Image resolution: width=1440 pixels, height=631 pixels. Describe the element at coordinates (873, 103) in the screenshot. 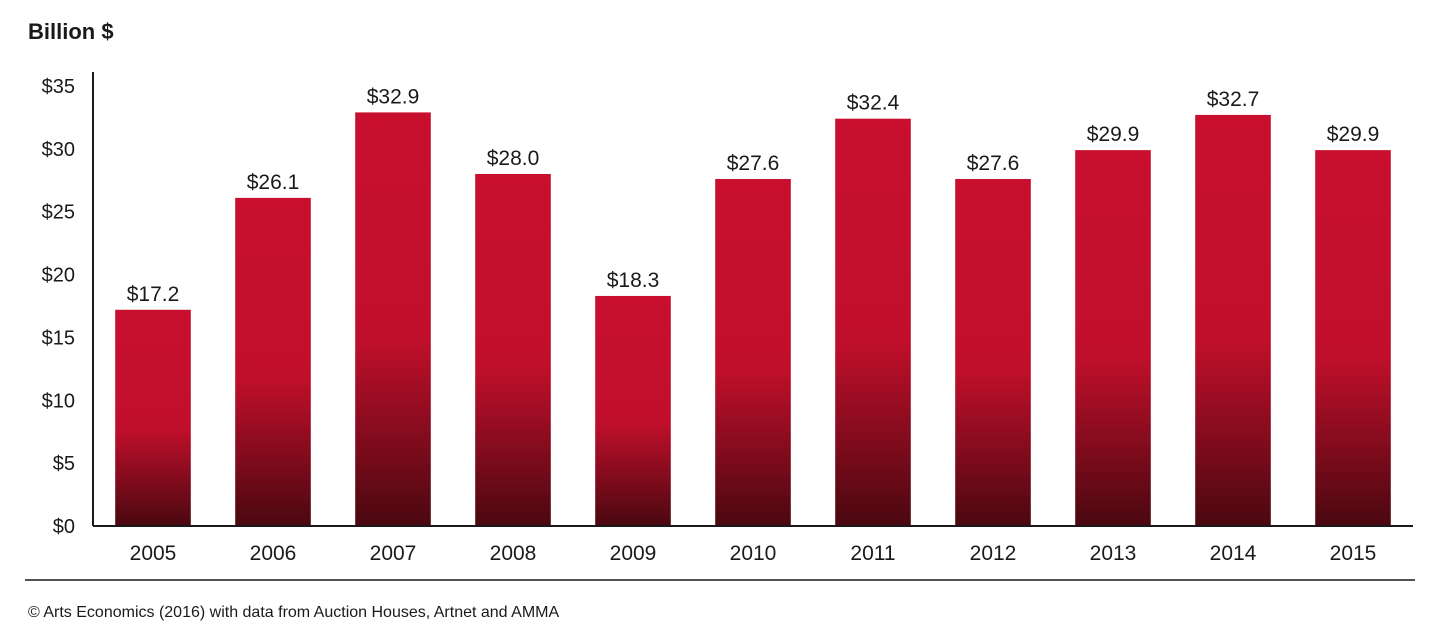

I see `data-label: $32.4` at that location.